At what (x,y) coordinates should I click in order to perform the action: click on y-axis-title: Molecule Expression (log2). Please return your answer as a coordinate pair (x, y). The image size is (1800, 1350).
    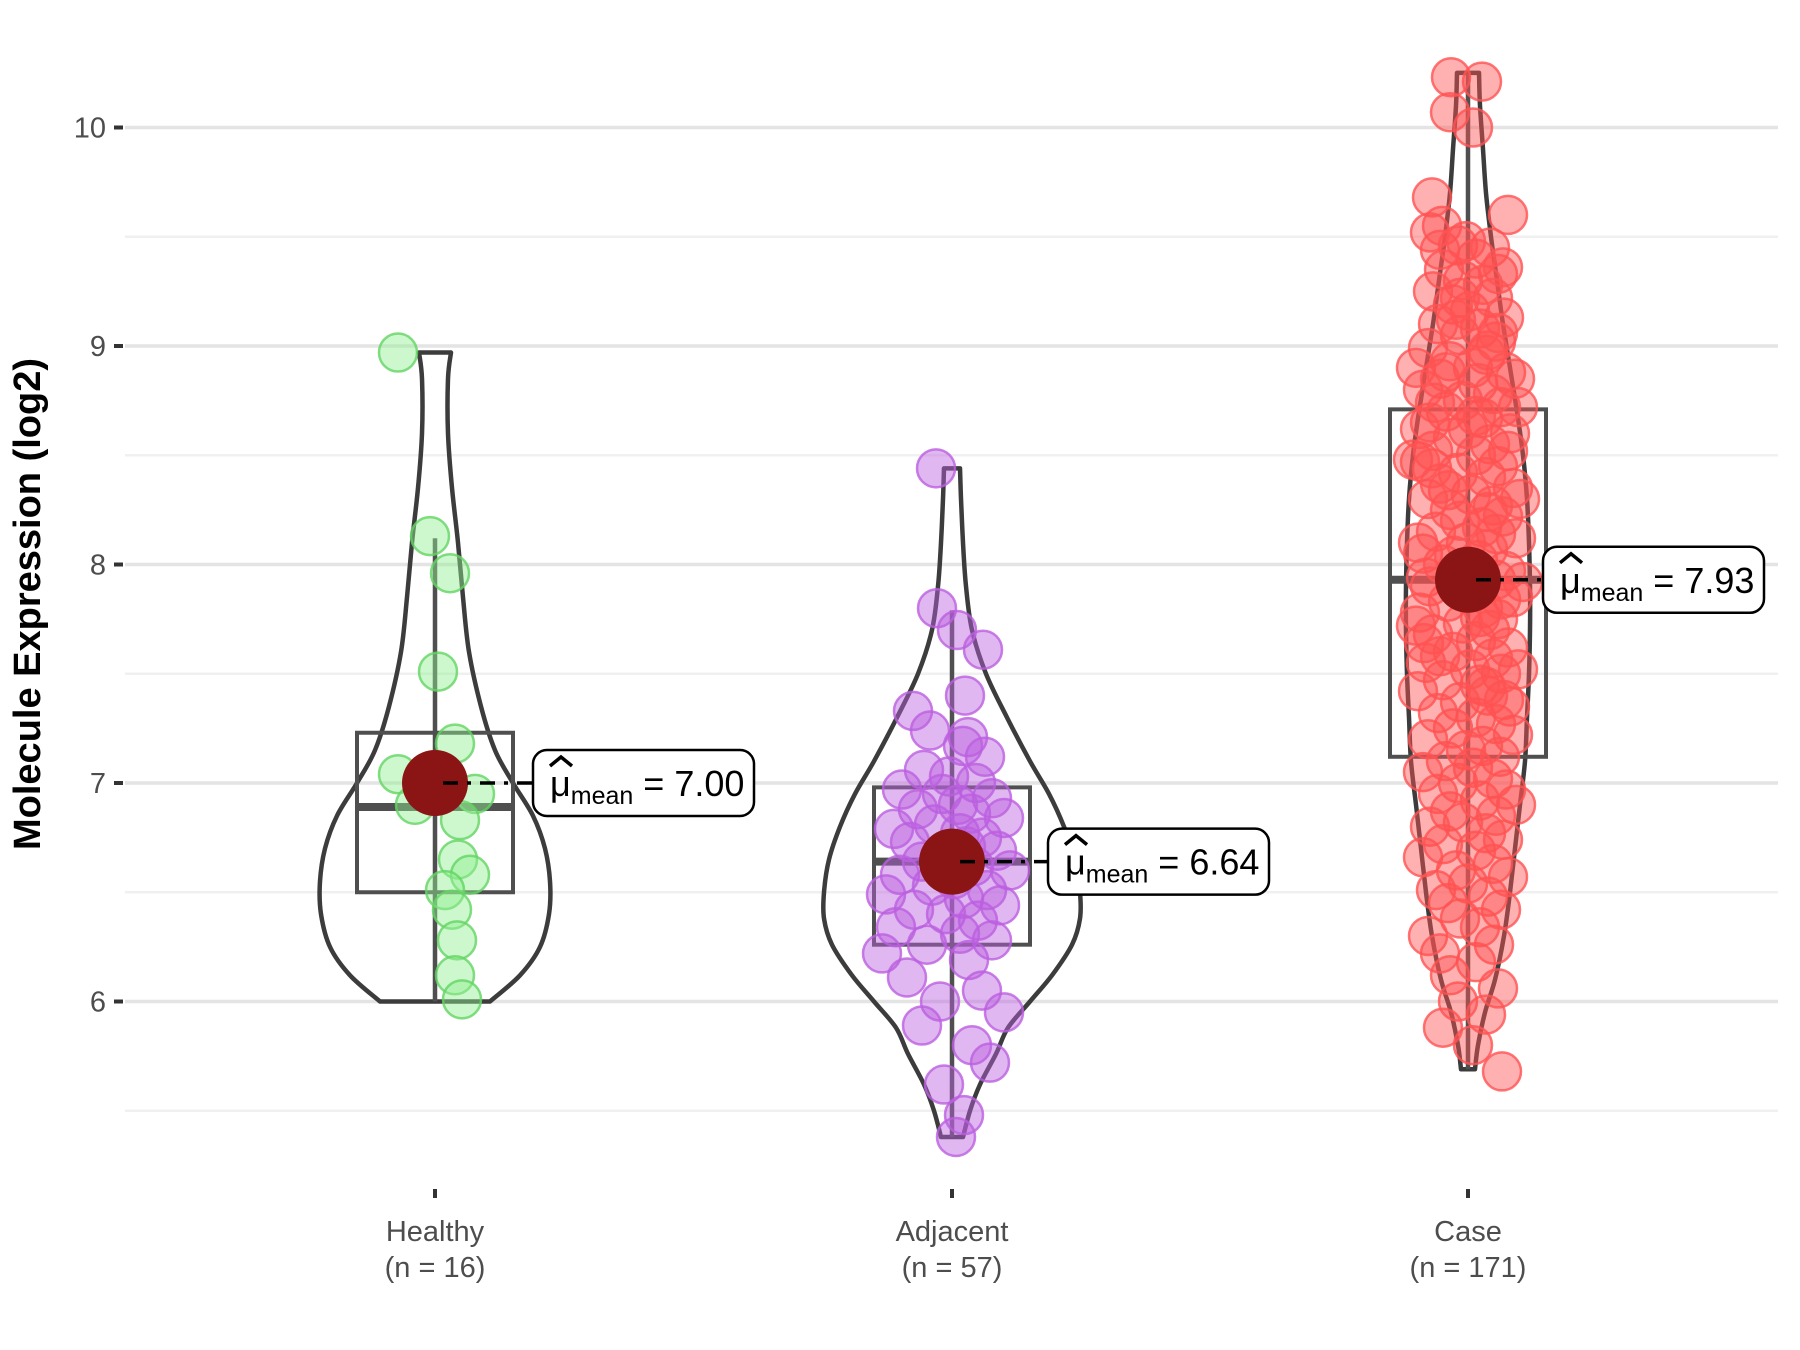
    Looking at the image, I should click on (28, 604).